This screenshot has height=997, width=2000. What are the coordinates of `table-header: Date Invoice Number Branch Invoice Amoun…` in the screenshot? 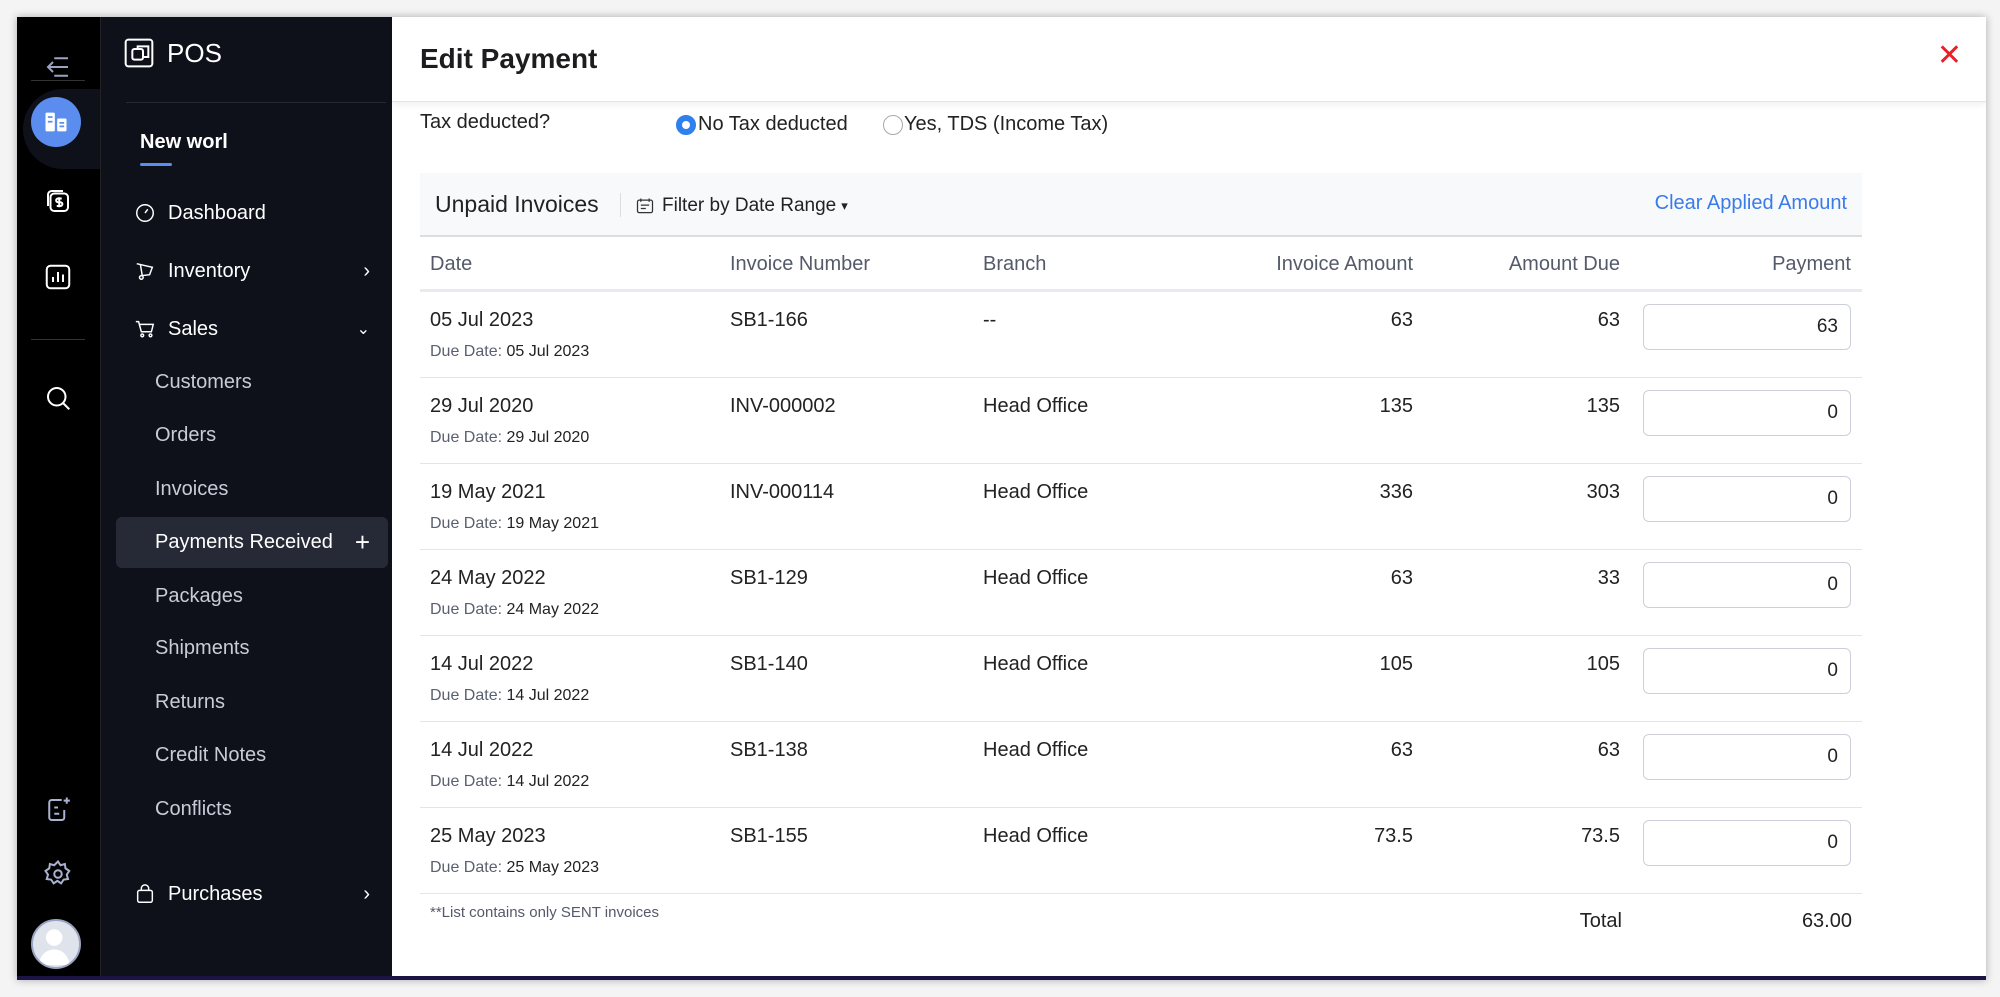 It's located at (1141, 264).